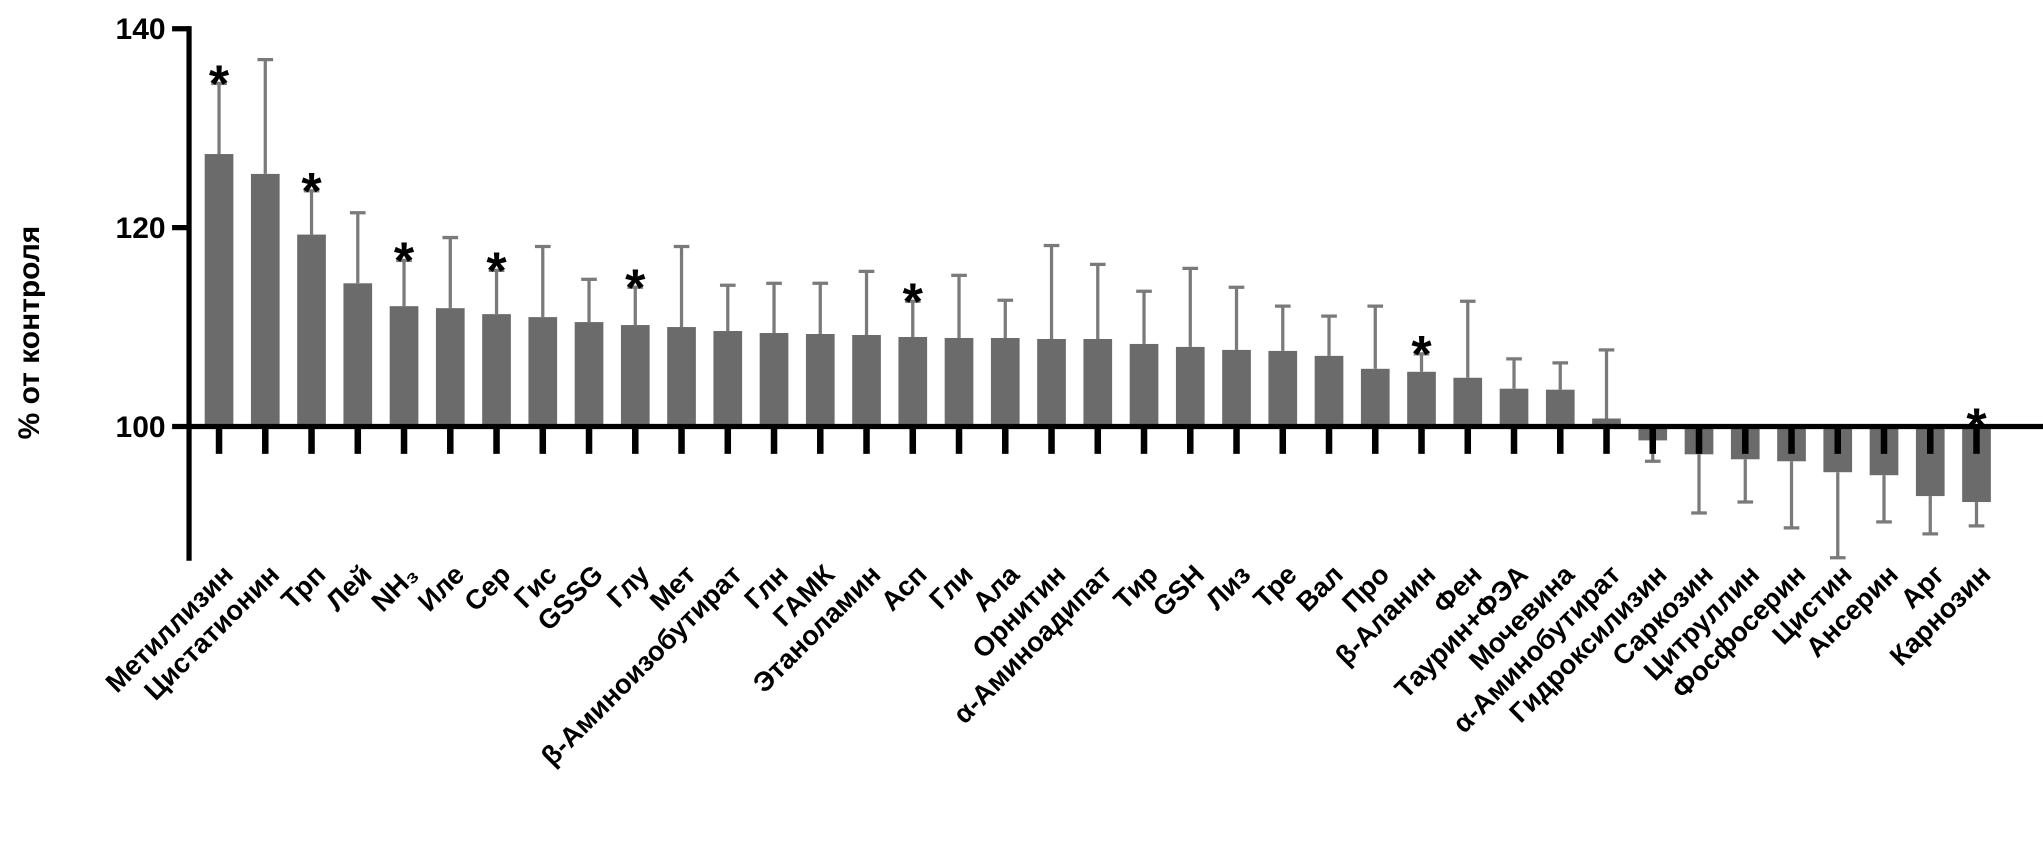 This screenshot has width=2043, height=845. What do you see at coordinates (1319, 588) in the screenshot?
I see `x-tick-label: Вал` at bounding box center [1319, 588].